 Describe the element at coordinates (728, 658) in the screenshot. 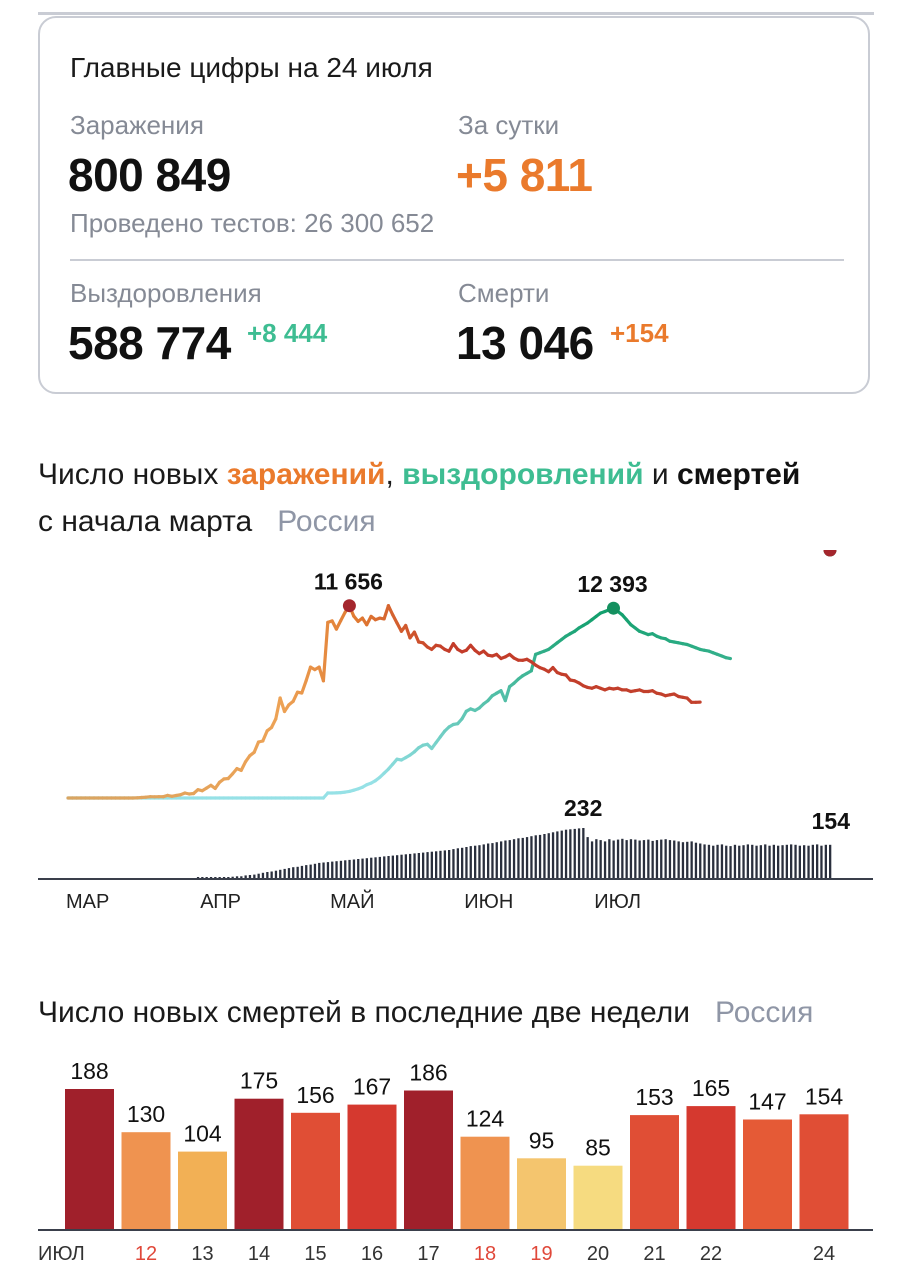

I see `recoveries-segment` at that location.